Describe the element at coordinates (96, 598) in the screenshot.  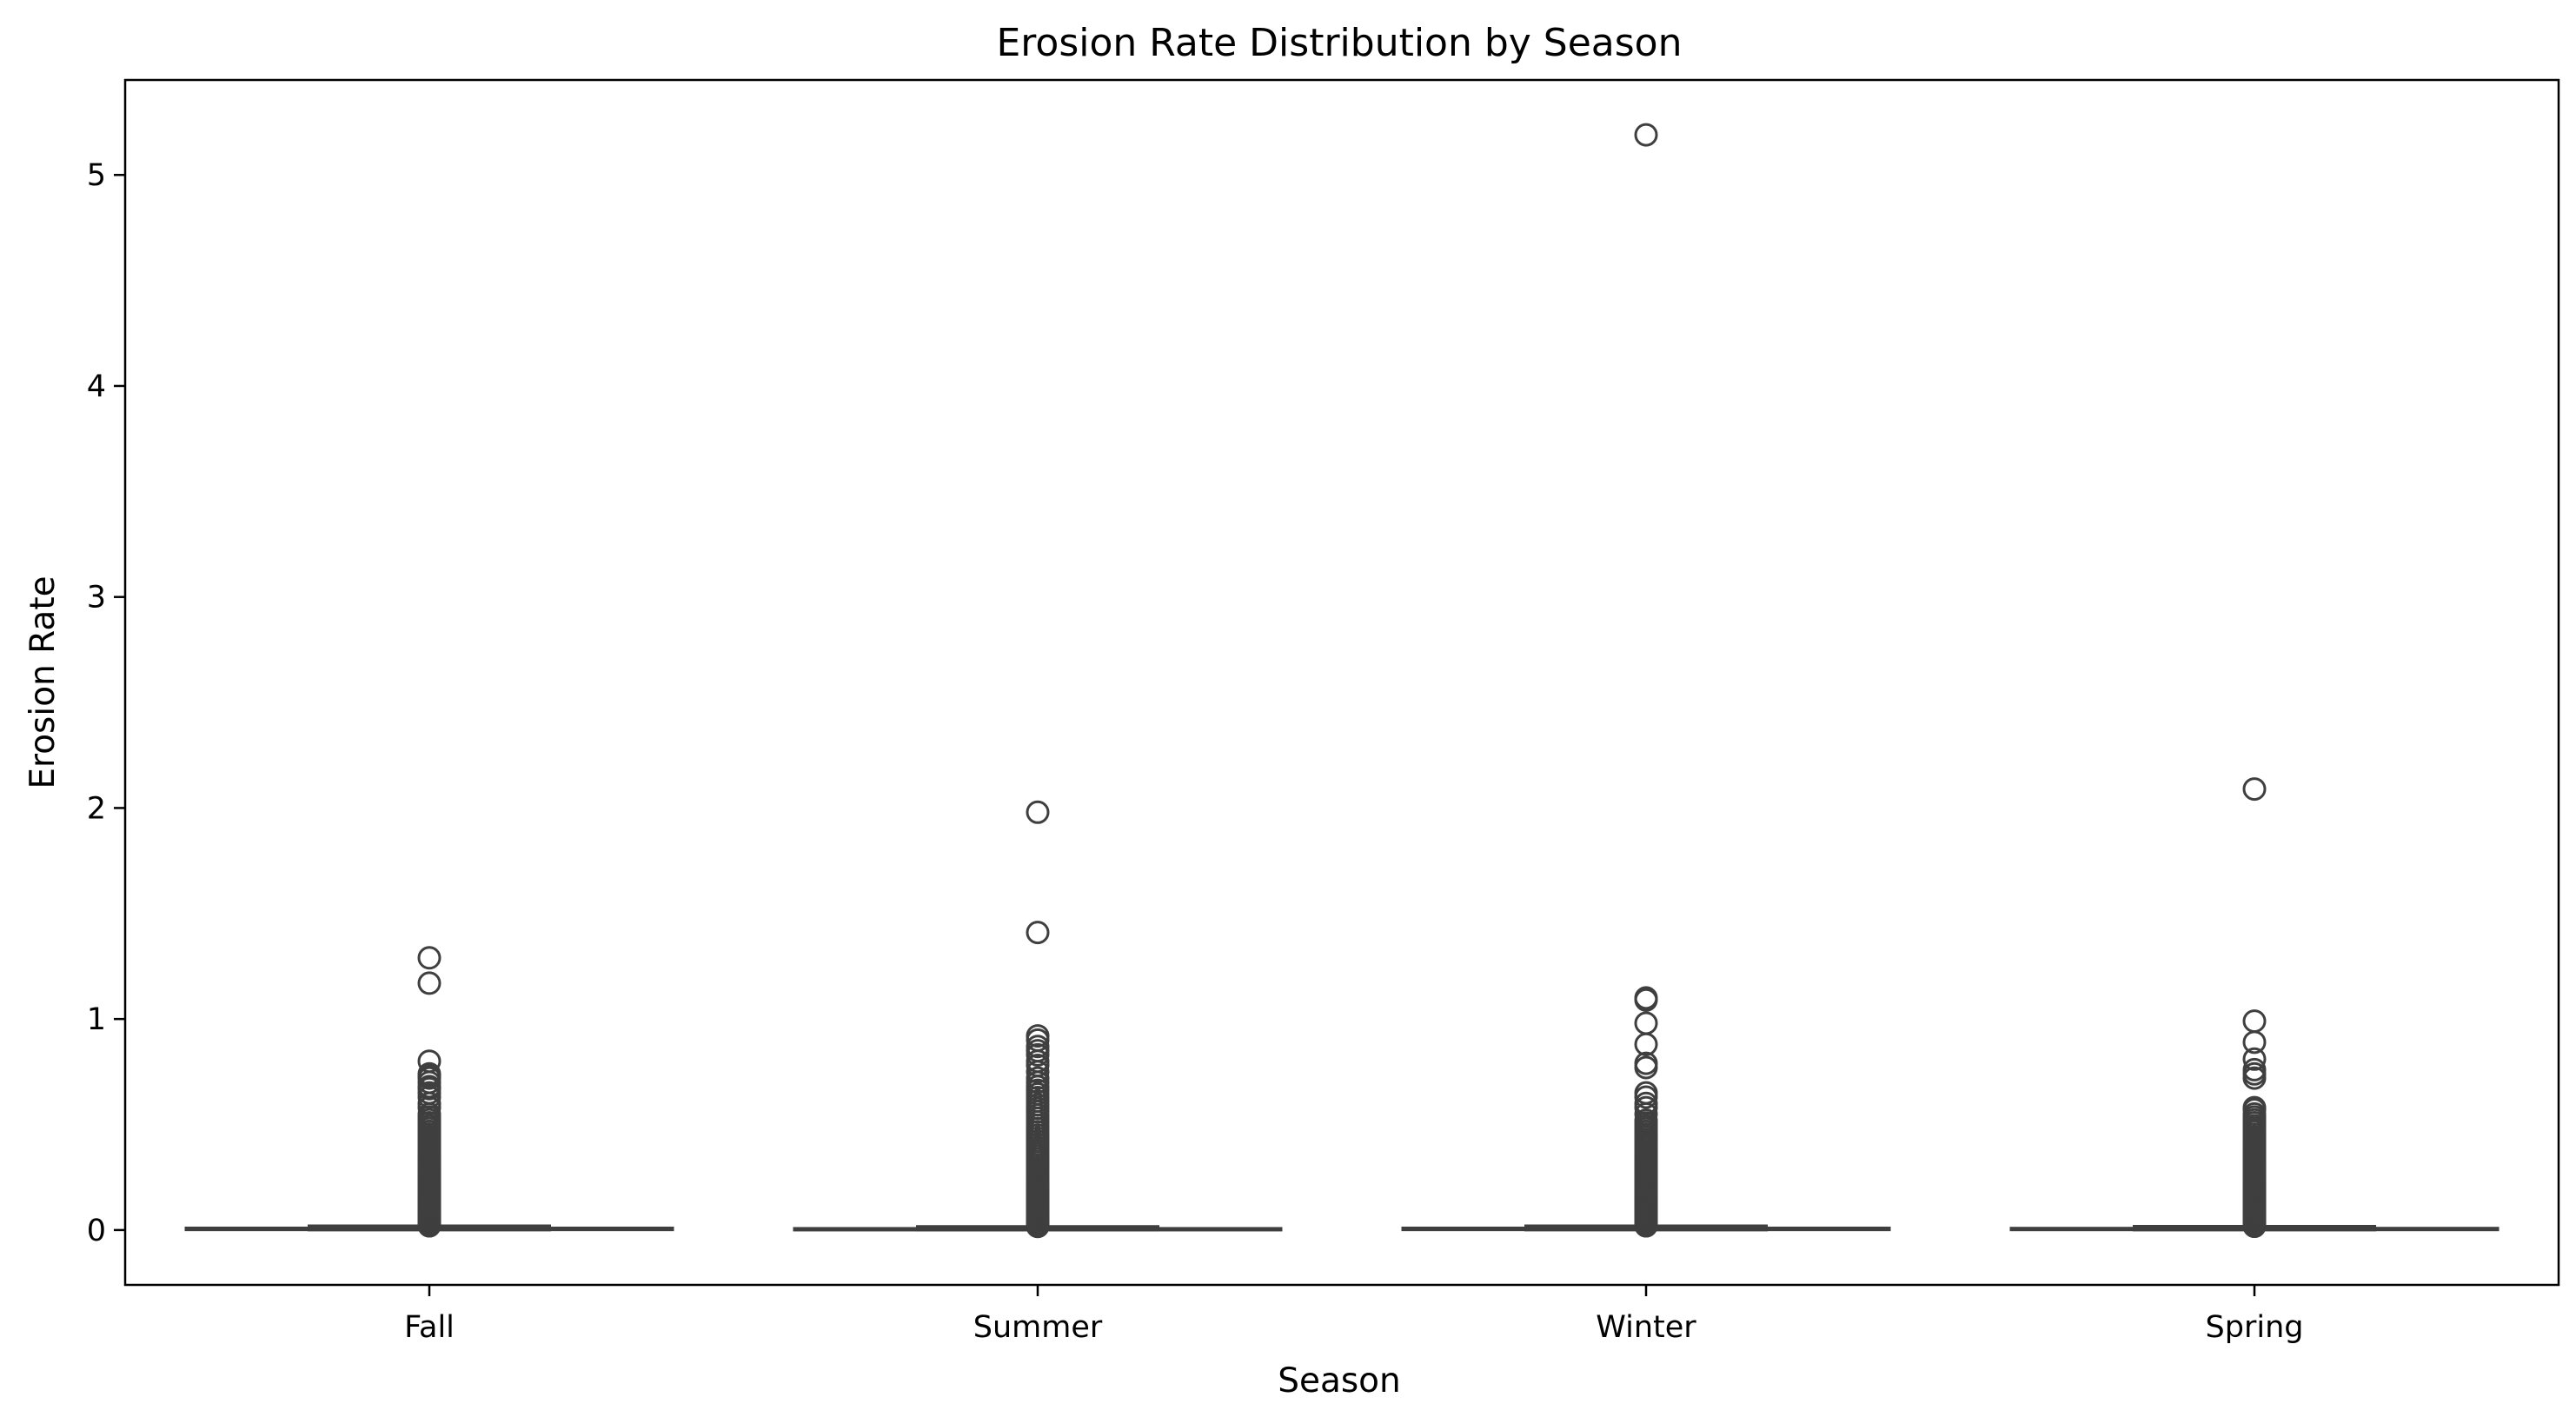
I see `y-tick-label: 3` at that location.